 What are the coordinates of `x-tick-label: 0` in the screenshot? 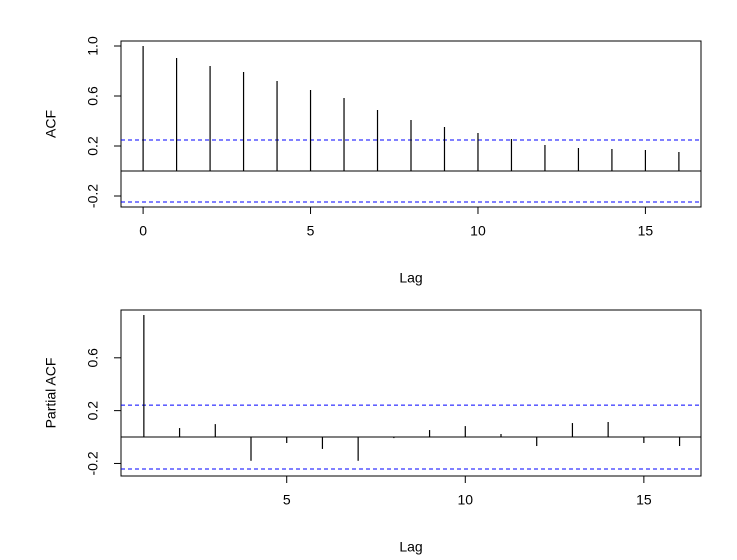 It's located at (143, 231).